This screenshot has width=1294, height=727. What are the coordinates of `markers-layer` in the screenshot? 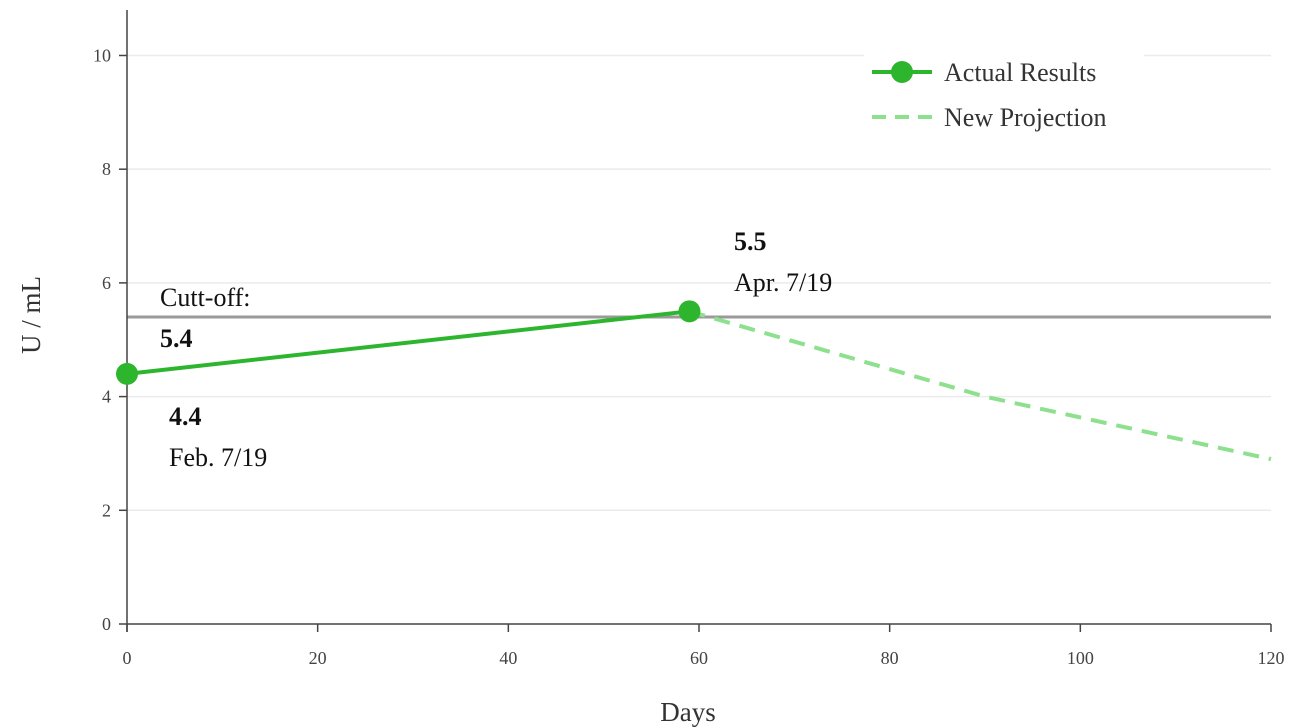 It's located at (408, 342).